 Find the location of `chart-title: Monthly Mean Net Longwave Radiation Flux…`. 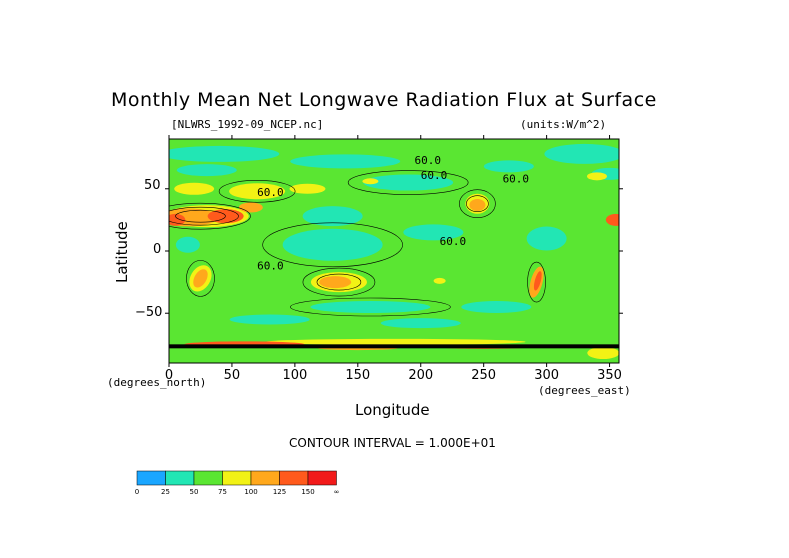

chart-title: Monthly Mean Net Longwave Radiation Flux… is located at coordinates (384, 100).